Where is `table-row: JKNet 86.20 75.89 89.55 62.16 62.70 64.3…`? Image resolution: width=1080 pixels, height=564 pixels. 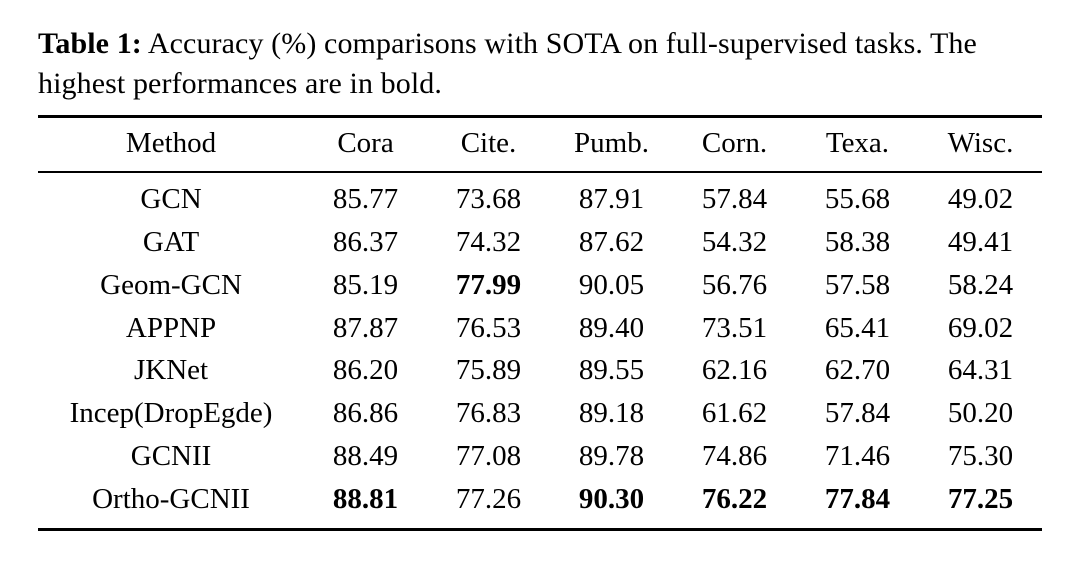 table-row: JKNet 86.20 75.89 89.55 62.16 62.70 64.3… is located at coordinates (540, 370).